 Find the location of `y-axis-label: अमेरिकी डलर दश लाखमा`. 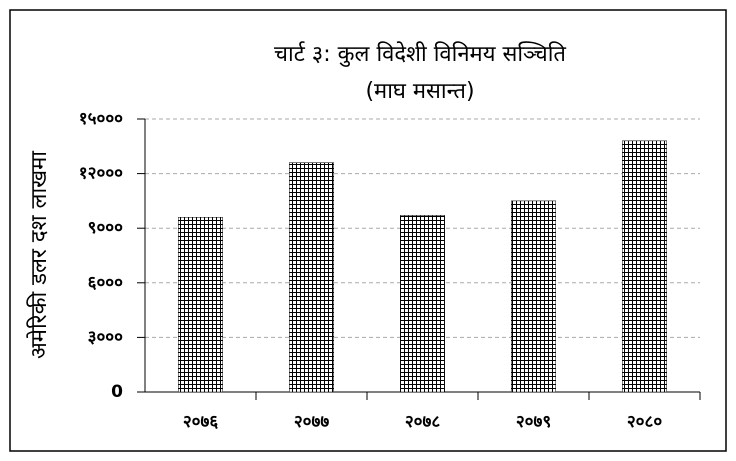

y-axis-label: अमेरिकी डलर दश लाखमा is located at coordinates (39, 255).